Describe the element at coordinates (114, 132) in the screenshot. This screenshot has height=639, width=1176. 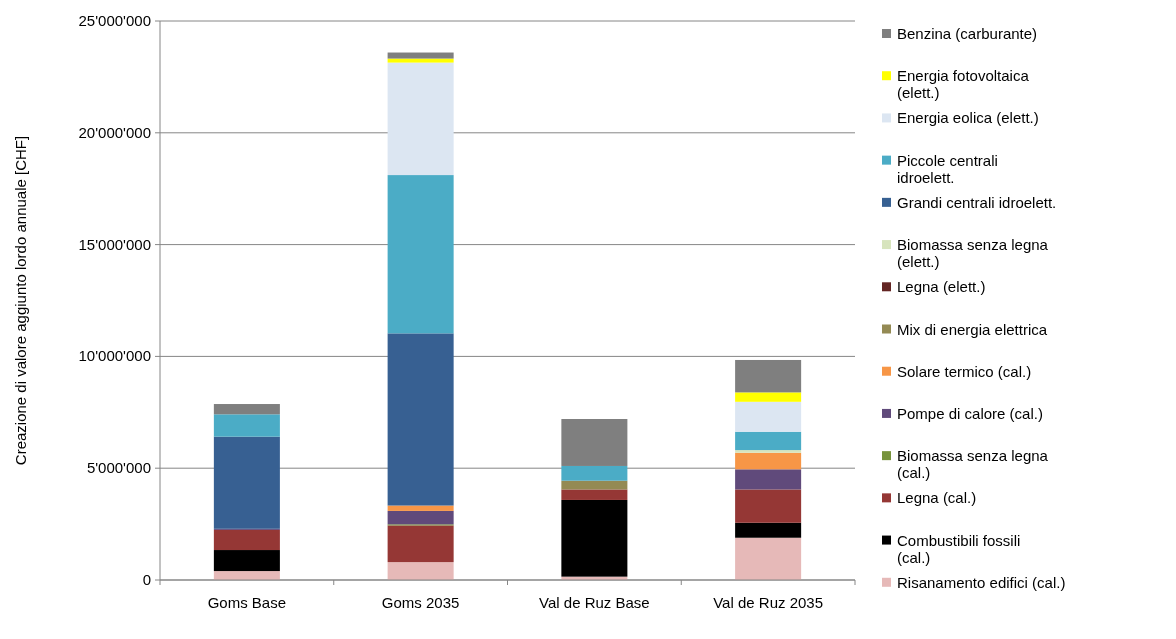
I see `y-tick-label: 20'000'000` at that location.